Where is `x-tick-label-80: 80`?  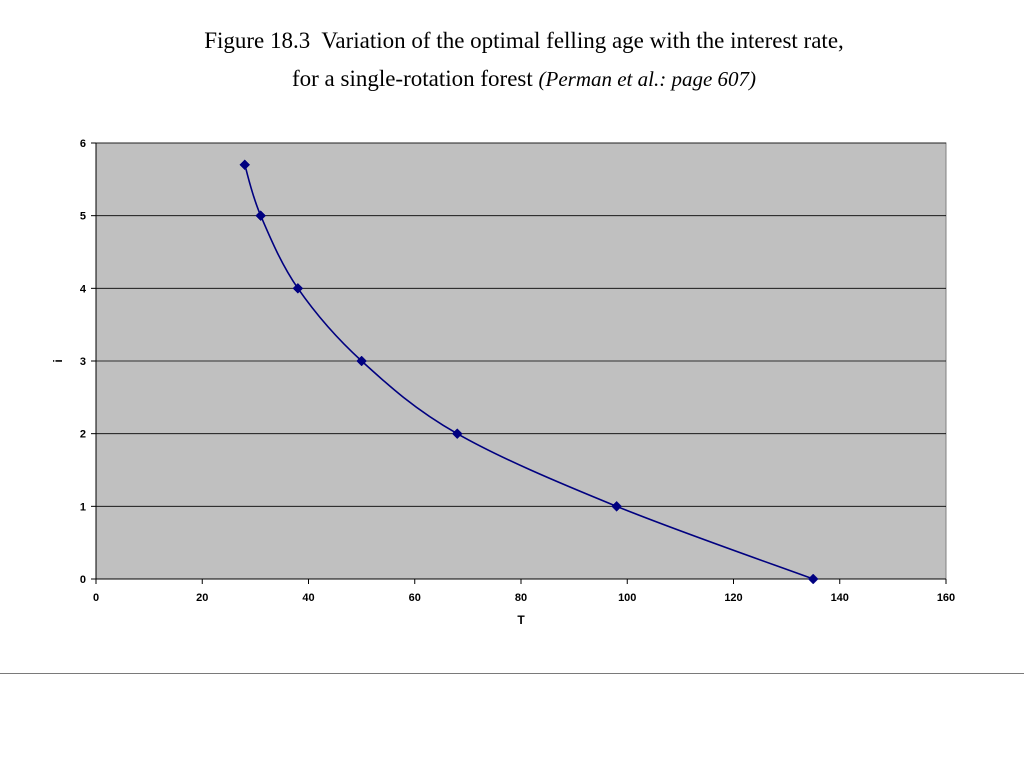 x-tick-label-80: 80 is located at coordinates (521, 598).